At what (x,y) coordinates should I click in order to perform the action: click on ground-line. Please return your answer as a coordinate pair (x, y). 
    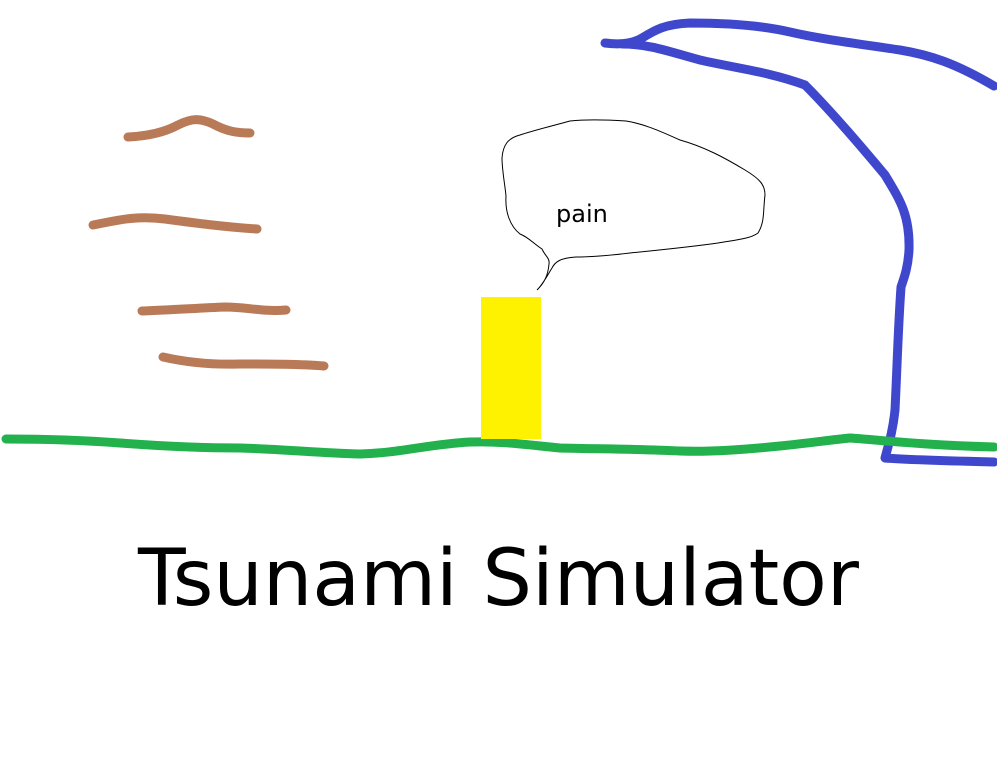
    Looking at the image, I should click on (499, 446).